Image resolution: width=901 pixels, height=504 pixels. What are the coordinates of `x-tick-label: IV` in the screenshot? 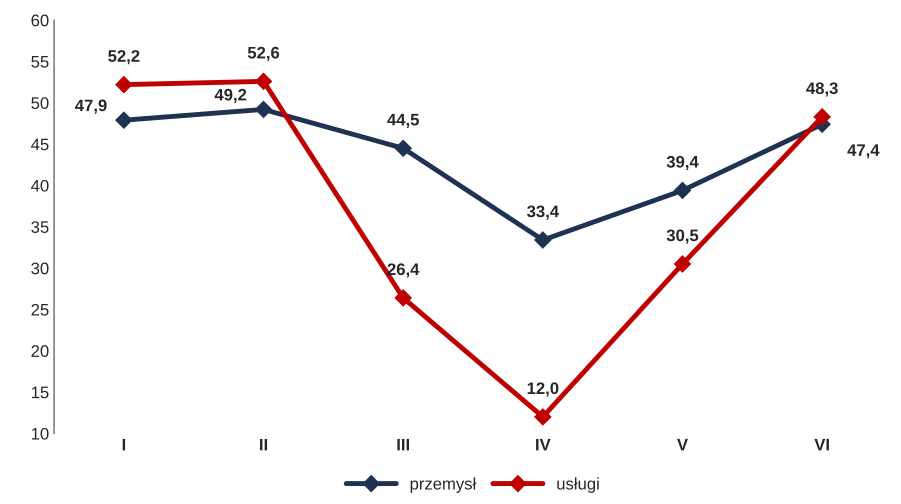 It's located at (543, 444).